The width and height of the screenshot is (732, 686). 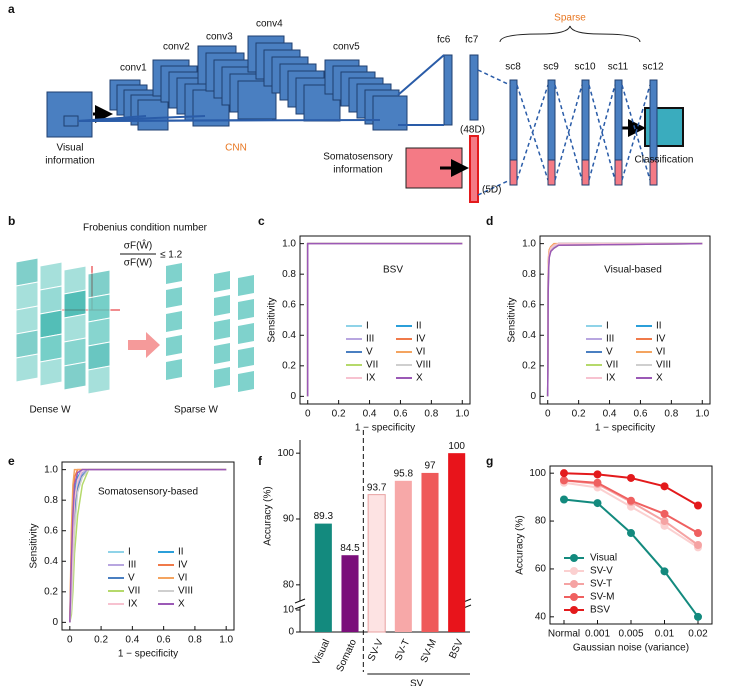 What do you see at coordinates (537, 473) in the screenshot?
I see `y-tick-label: 100` at bounding box center [537, 473].